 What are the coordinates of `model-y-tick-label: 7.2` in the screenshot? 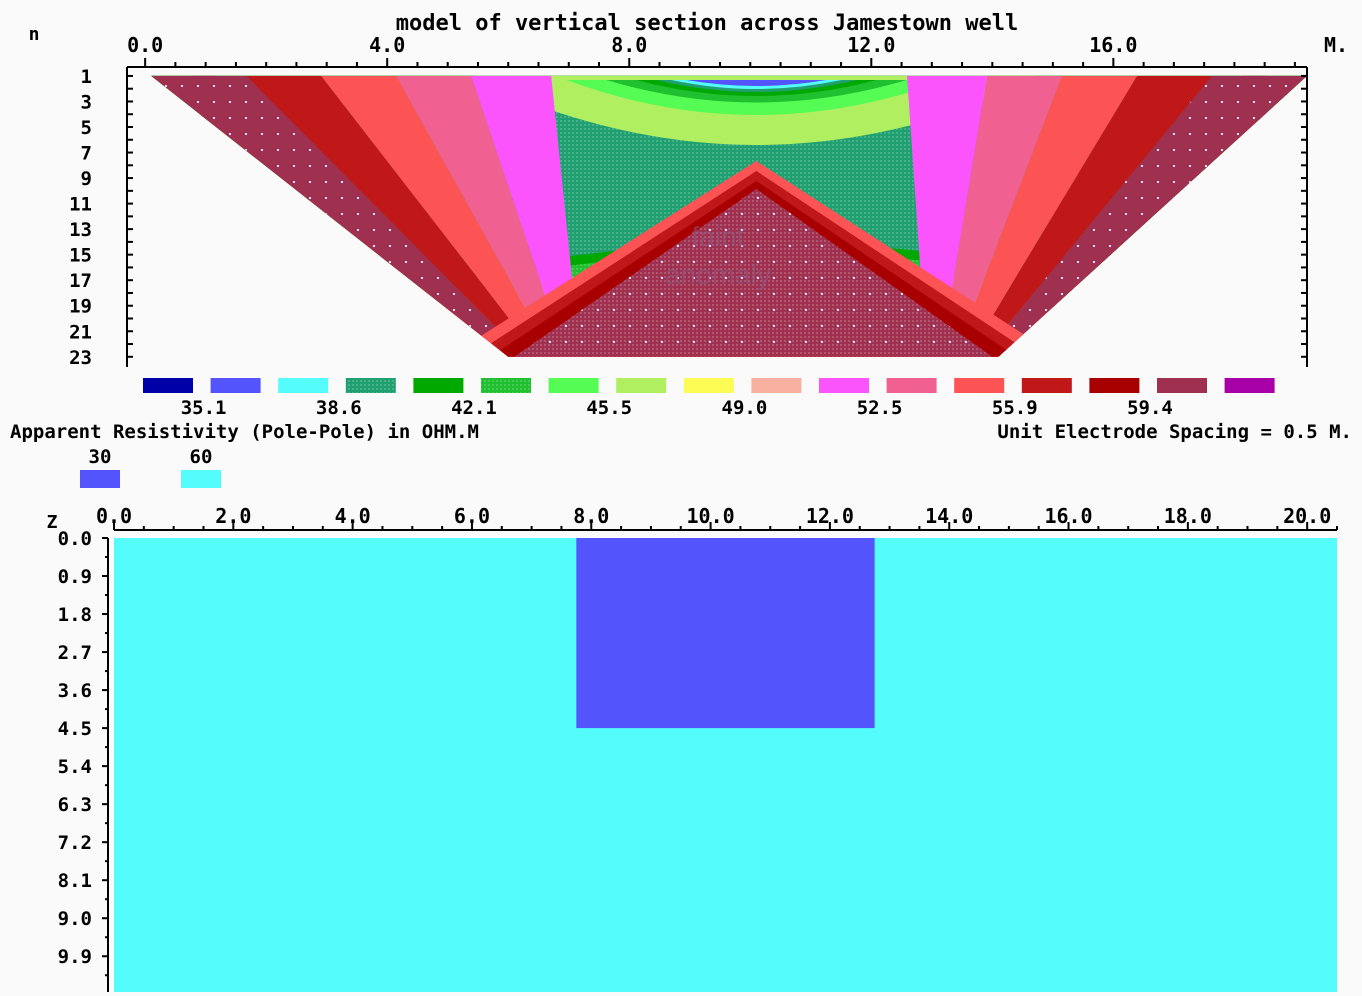 It's located at (75, 843).